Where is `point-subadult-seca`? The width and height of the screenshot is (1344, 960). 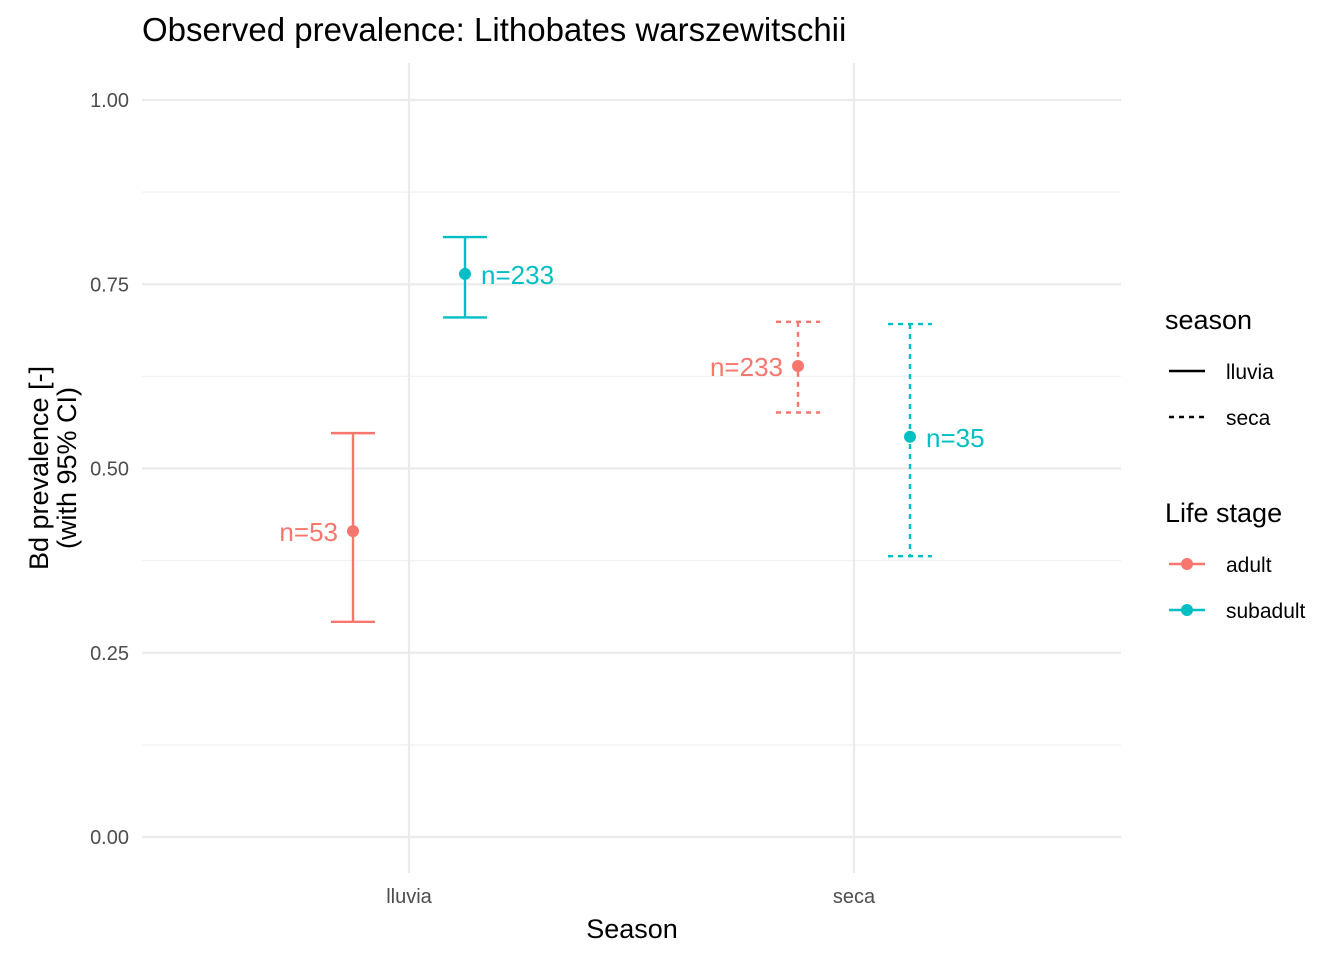
point-subadult-seca is located at coordinates (910, 436).